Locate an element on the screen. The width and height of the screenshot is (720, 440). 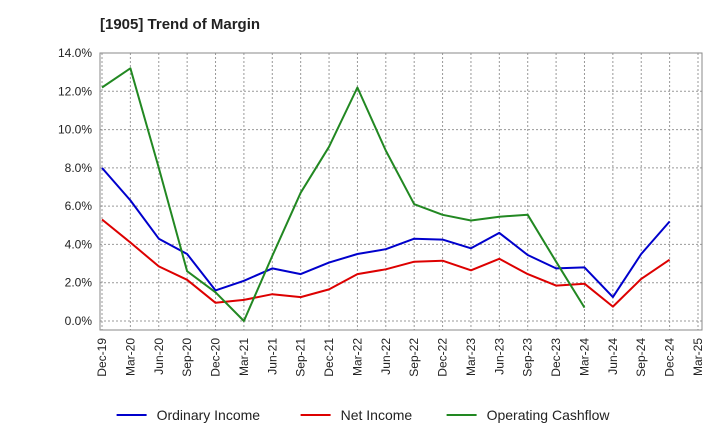
x-tick-label: Sep-20 is located at coordinates (187, 357).